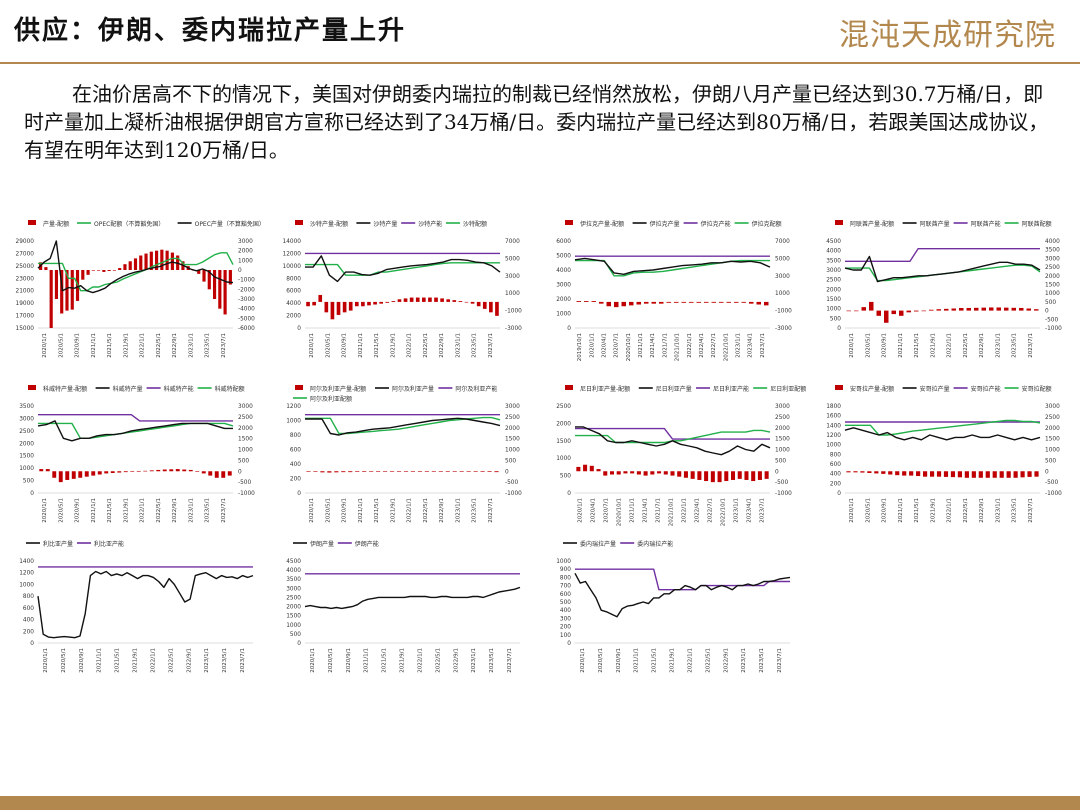  I want to click on x-tick-label: 2022/9/1, so click(442, 510).